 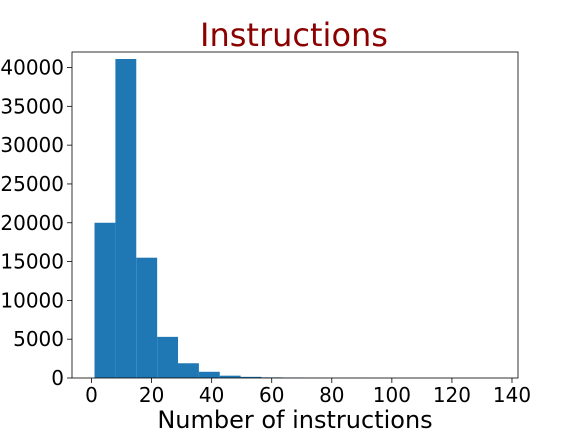 What do you see at coordinates (57, 378) in the screenshot?
I see `y-tick-label: 0` at bounding box center [57, 378].